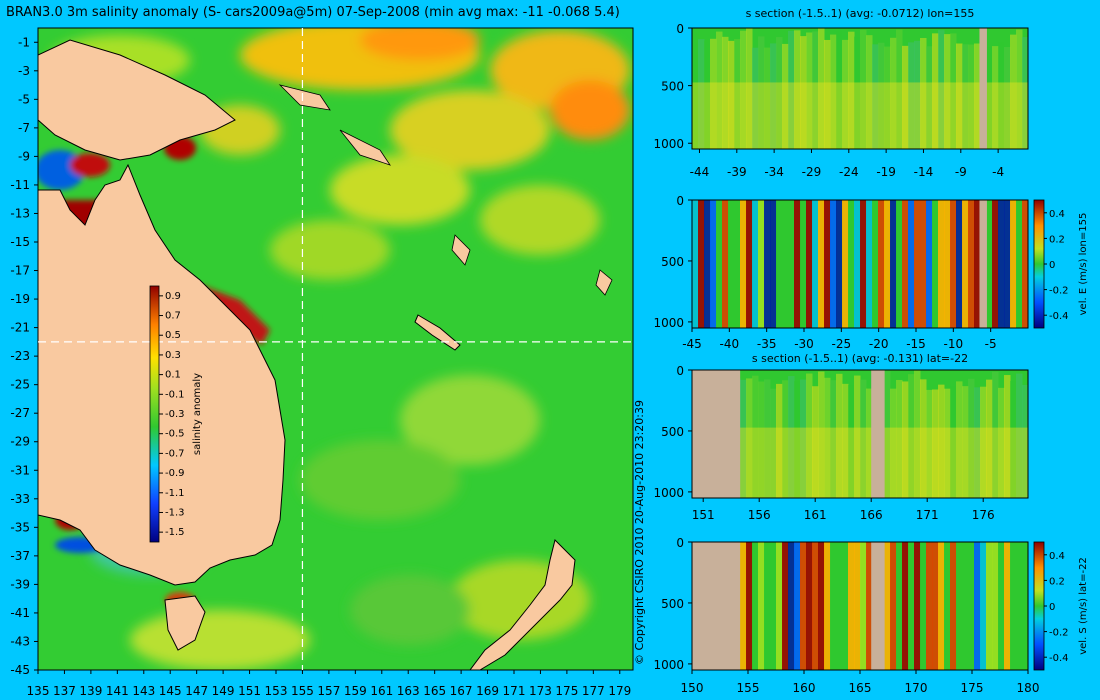 The width and height of the screenshot is (1100, 700). Describe the element at coordinates (924, 172) in the screenshot. I see `panel-x-tick-label: -14` at that location.